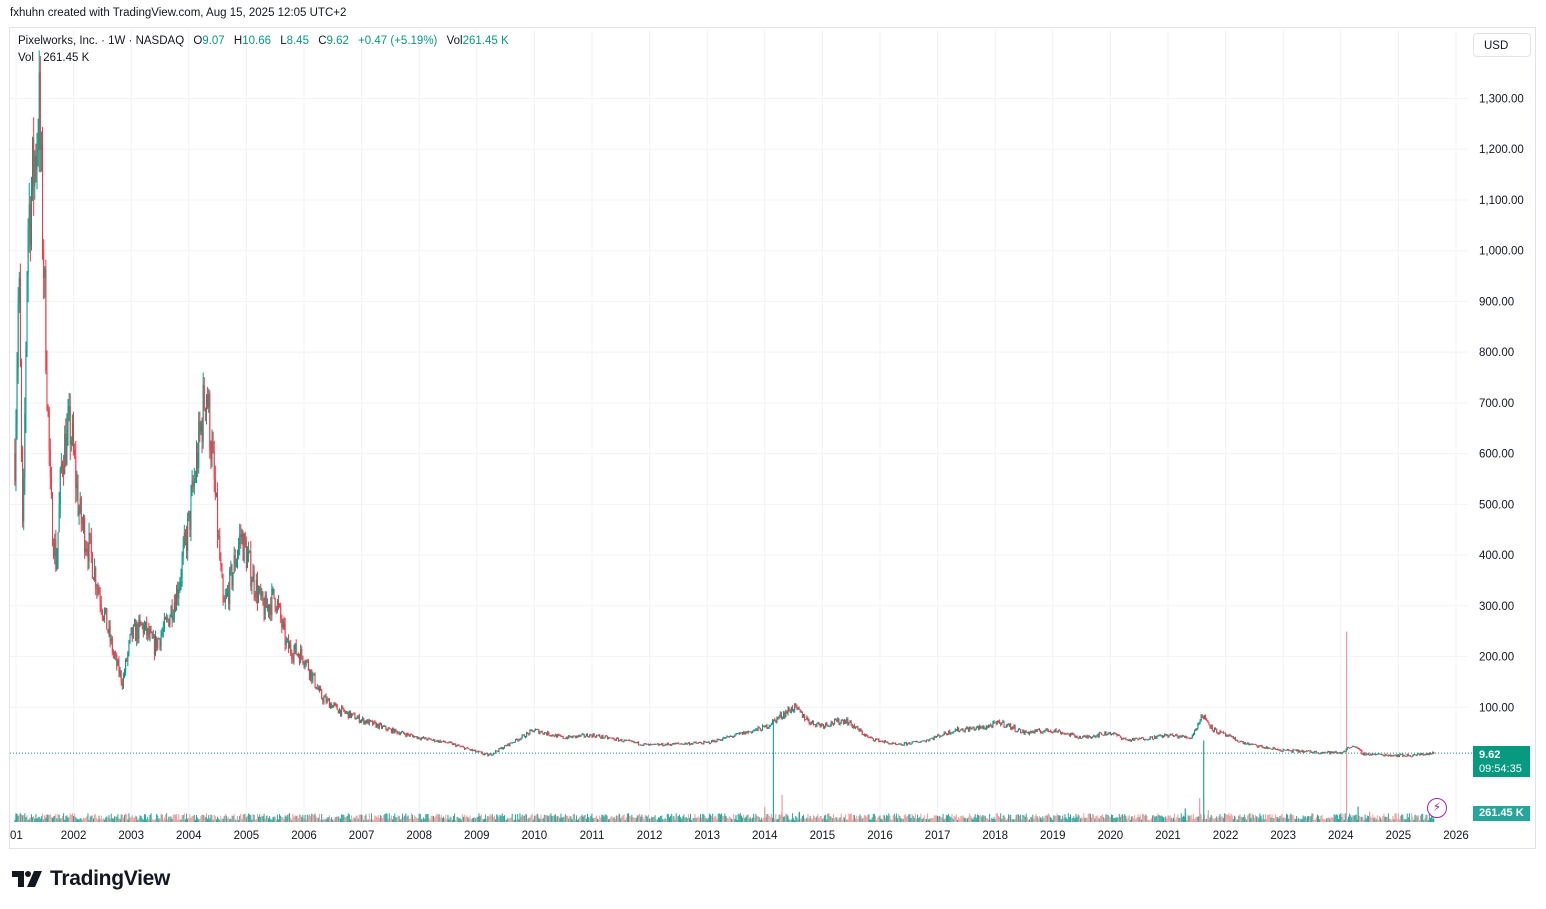  What do you see at coordinates (1502, 45) in the screenshot?
I see `currency-button: USD` at bounding box center [1502, 45].